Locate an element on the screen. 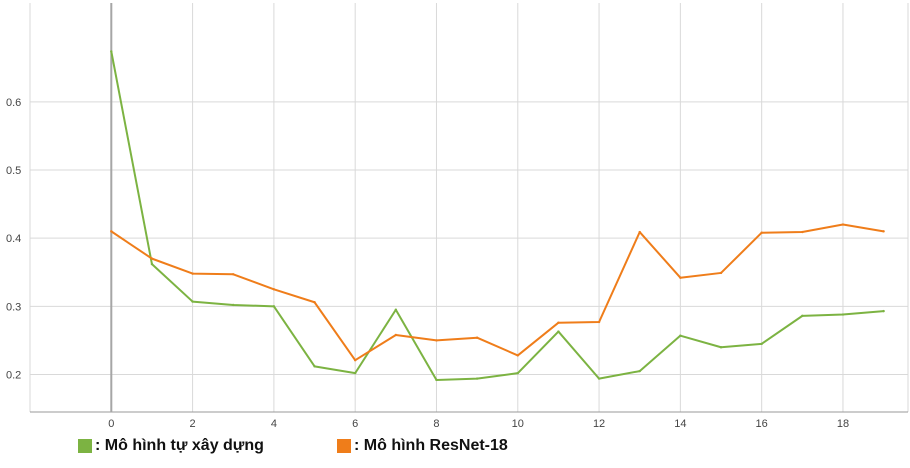  y-tick-label: 0.3 is located at coordinates (13, 307).